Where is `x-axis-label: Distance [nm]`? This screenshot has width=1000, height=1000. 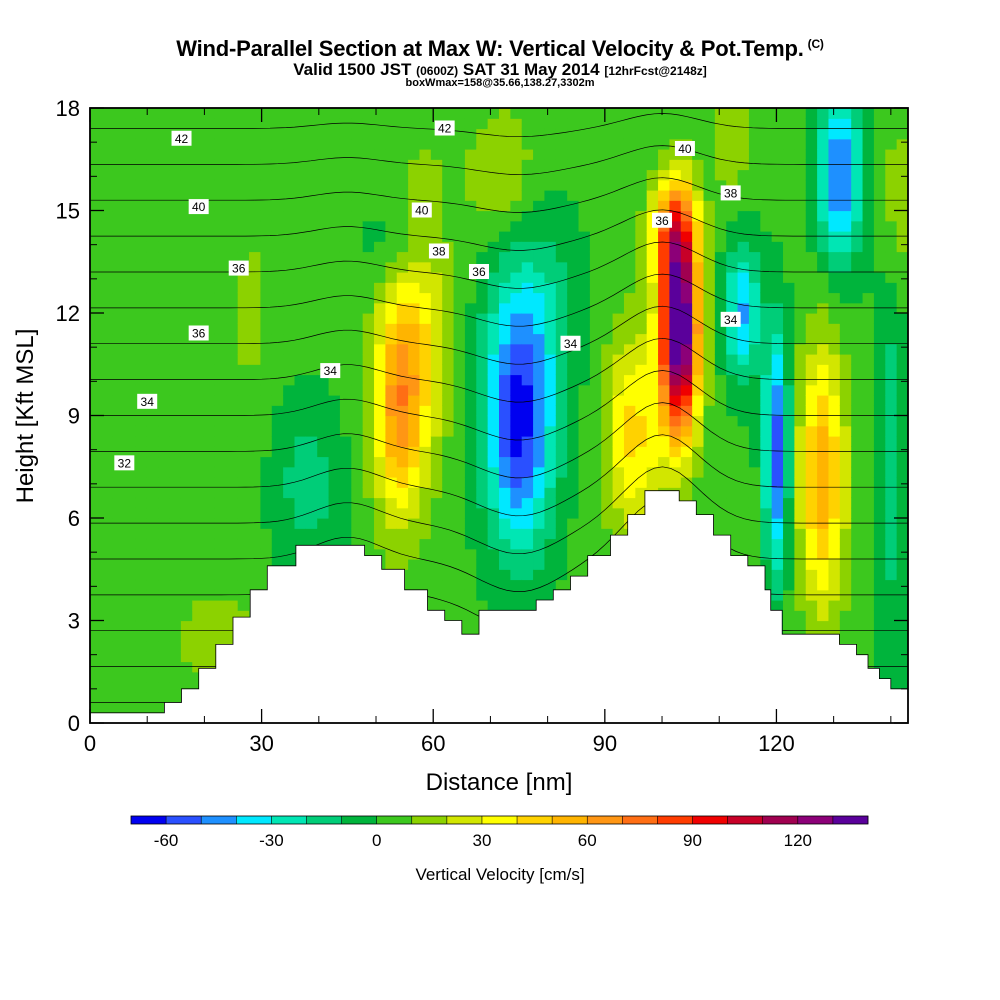
x-axis-label: Distance [nm] is located at coordinates (499, 782).